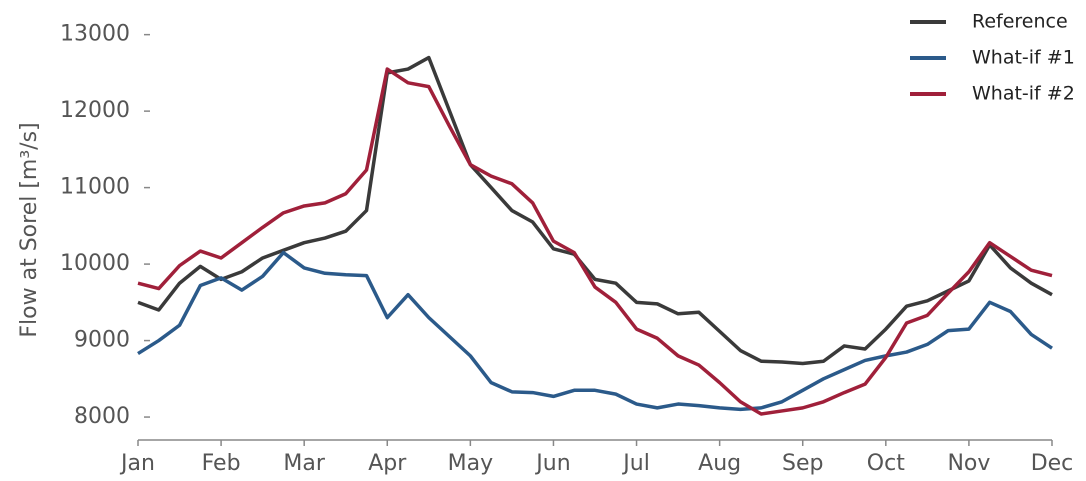 The image size is (1086, 481). What do you see at coordinates (886, 463) in the screenshot?
I see `x-tick-label: Oct` at bounding box center [886, 463].